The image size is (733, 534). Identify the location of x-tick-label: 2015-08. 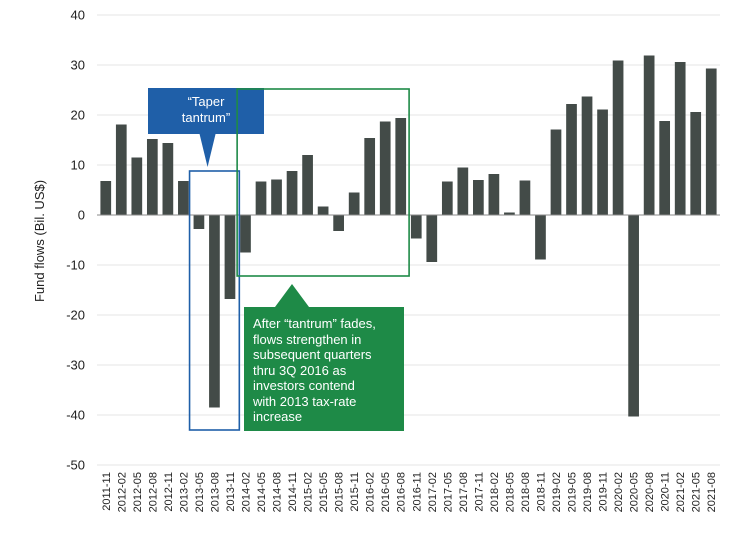
(340, 492).